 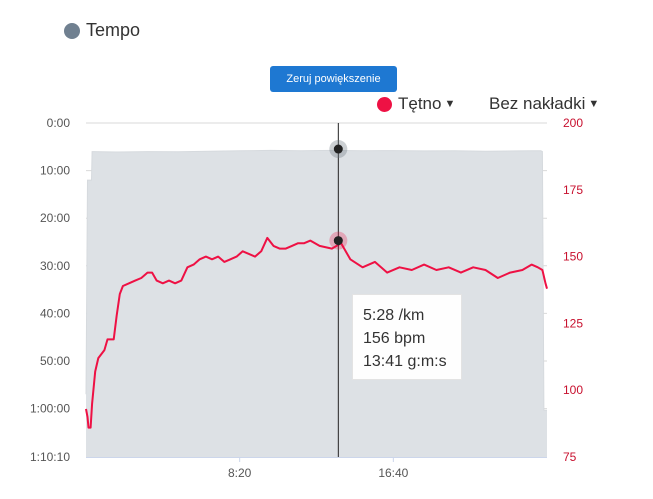 I want to click on tempo-hover-point, so click(x=338, y=149).